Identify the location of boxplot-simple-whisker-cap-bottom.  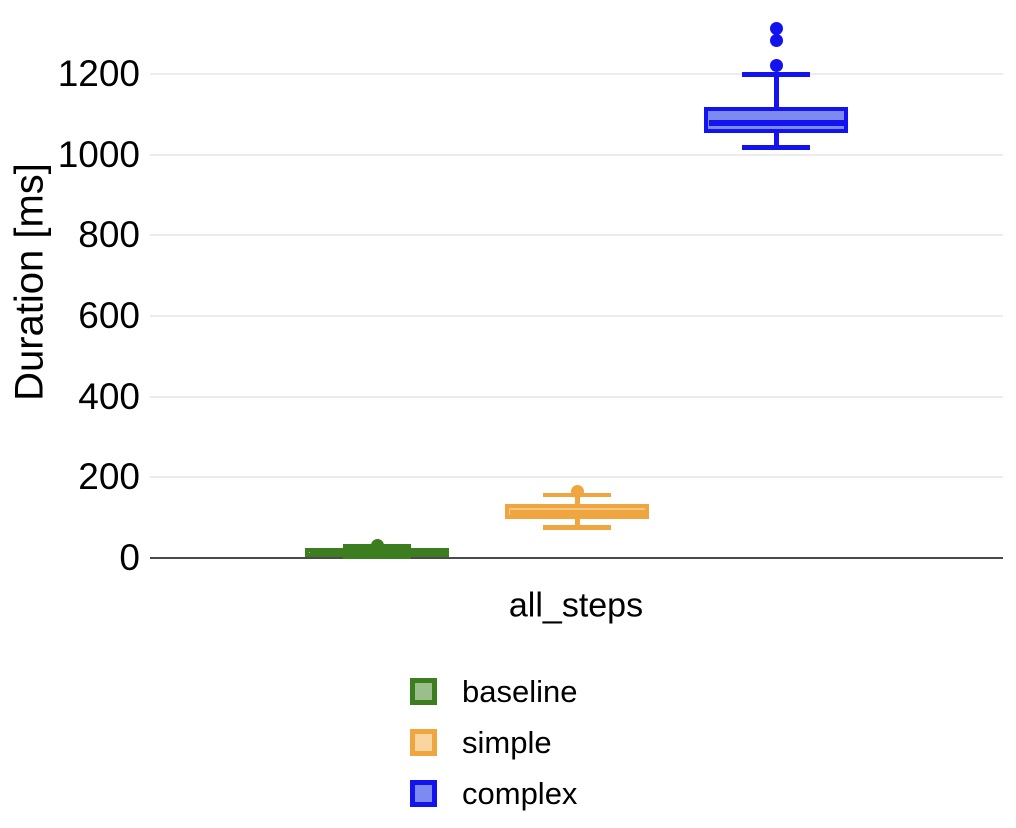
(577, 527).